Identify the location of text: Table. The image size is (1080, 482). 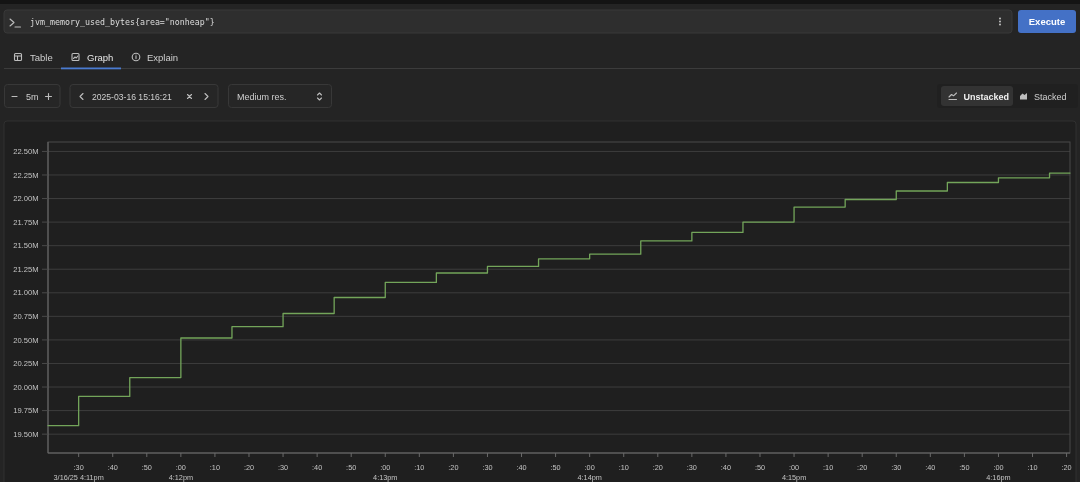
(41, 57).